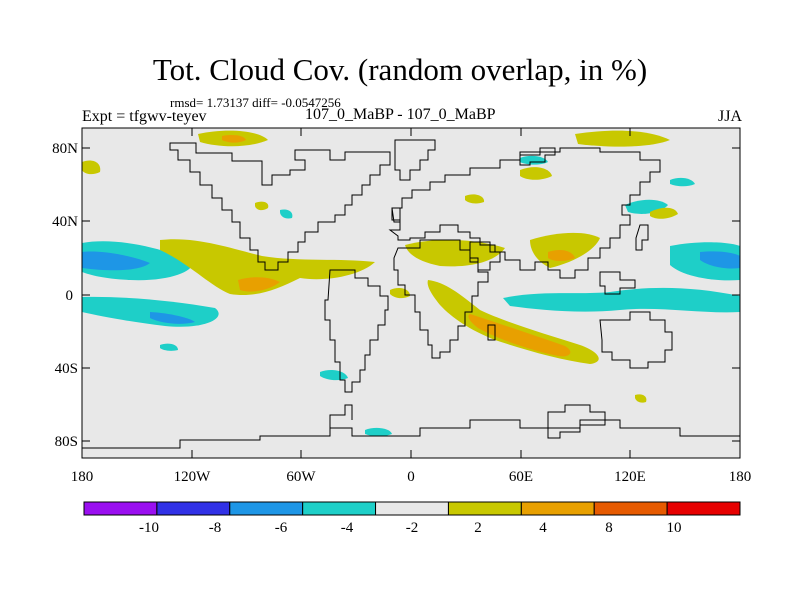 The image size is (800, 600). I want to click on colorbar-label-5: -2, so click(412, 528).